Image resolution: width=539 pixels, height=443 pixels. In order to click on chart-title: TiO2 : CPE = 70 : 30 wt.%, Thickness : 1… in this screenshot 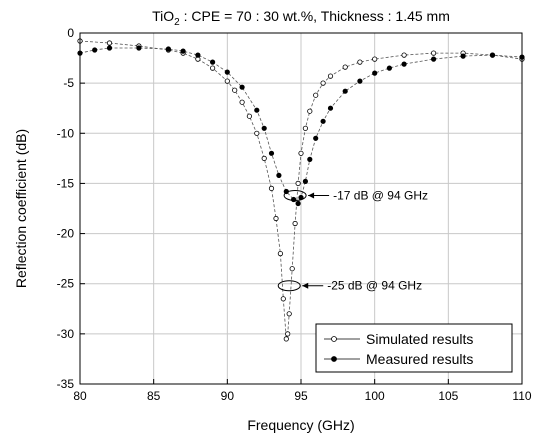, I will do `click(301, 18)`.